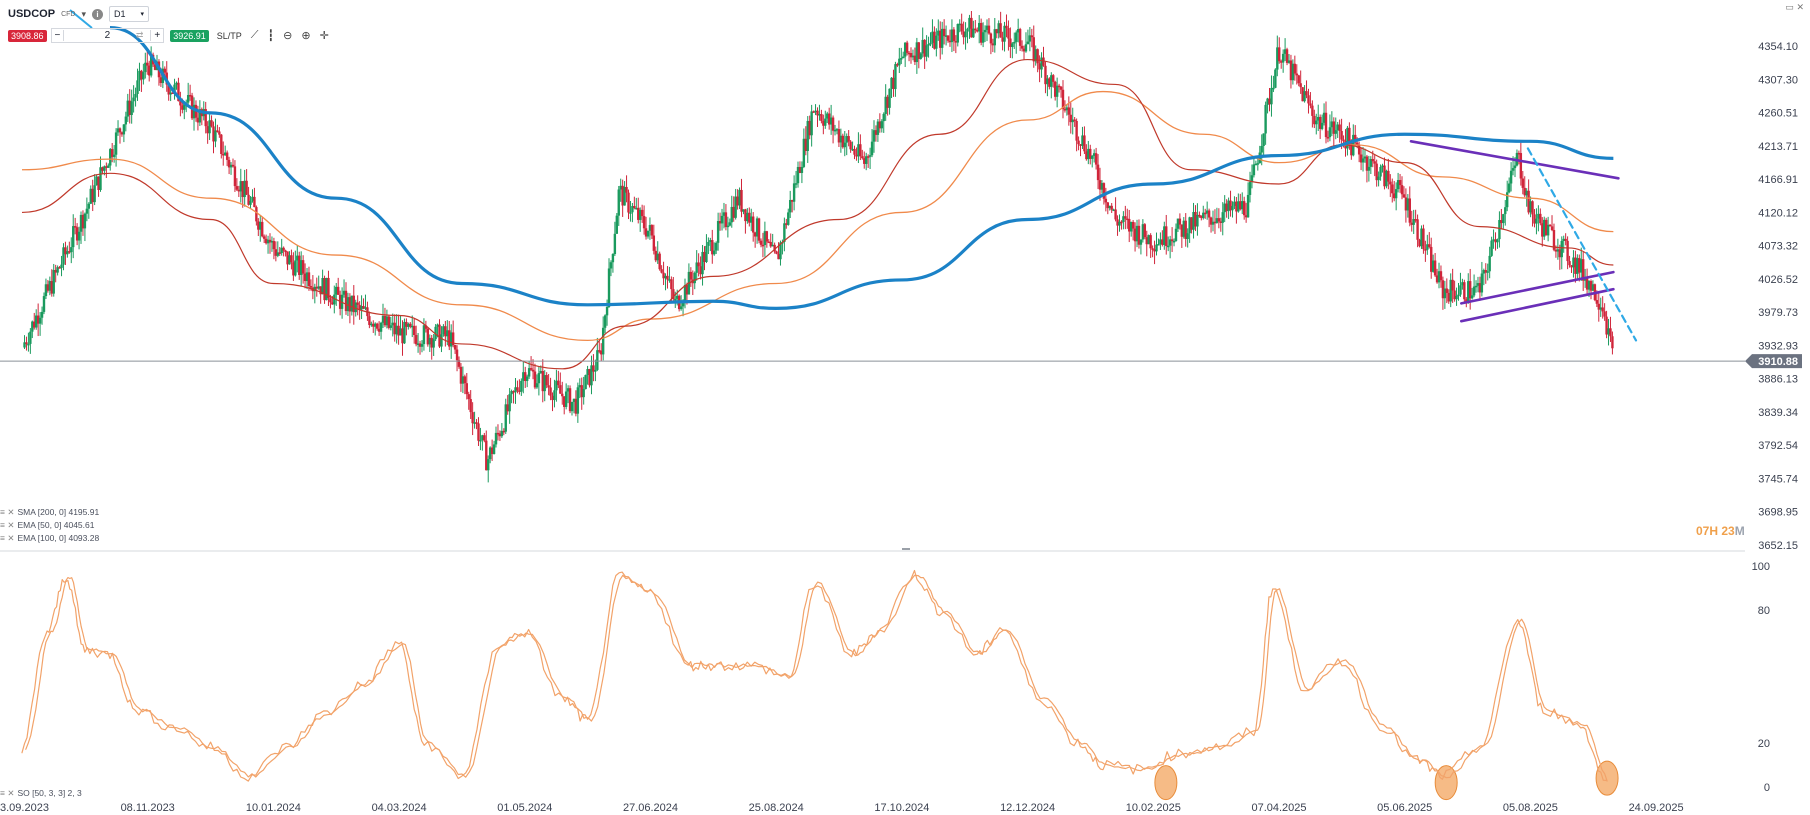  What do you see at coordinates (97, 14) in the screenshot?
I see `info-icon: i` at bounding box center [97, 14].